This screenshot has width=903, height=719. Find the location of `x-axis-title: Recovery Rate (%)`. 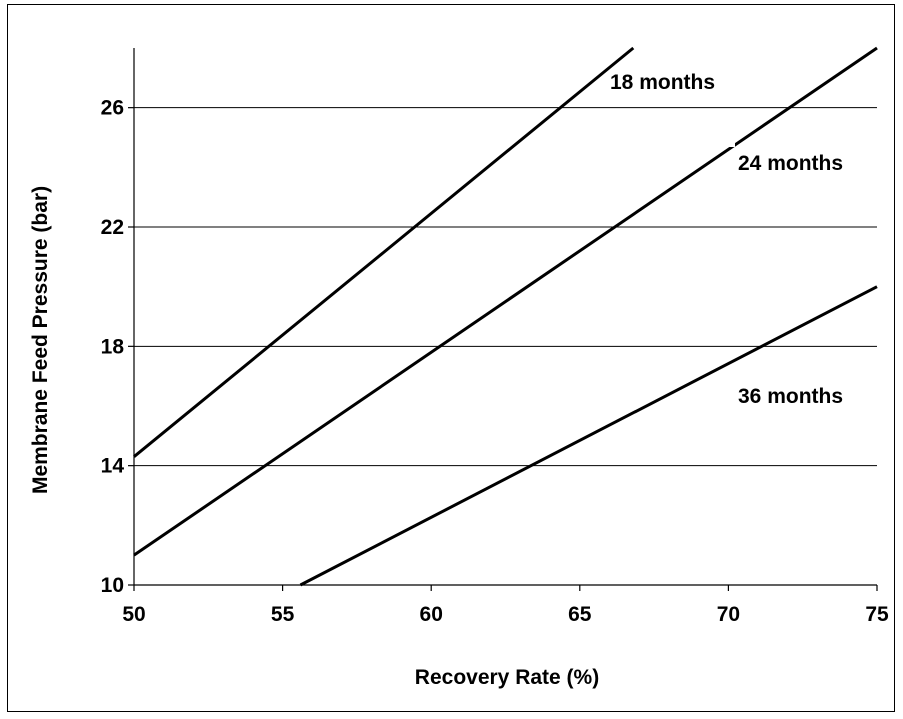

x-axis-title: Recovery Rate (%) is located at coordinates (507, 677).